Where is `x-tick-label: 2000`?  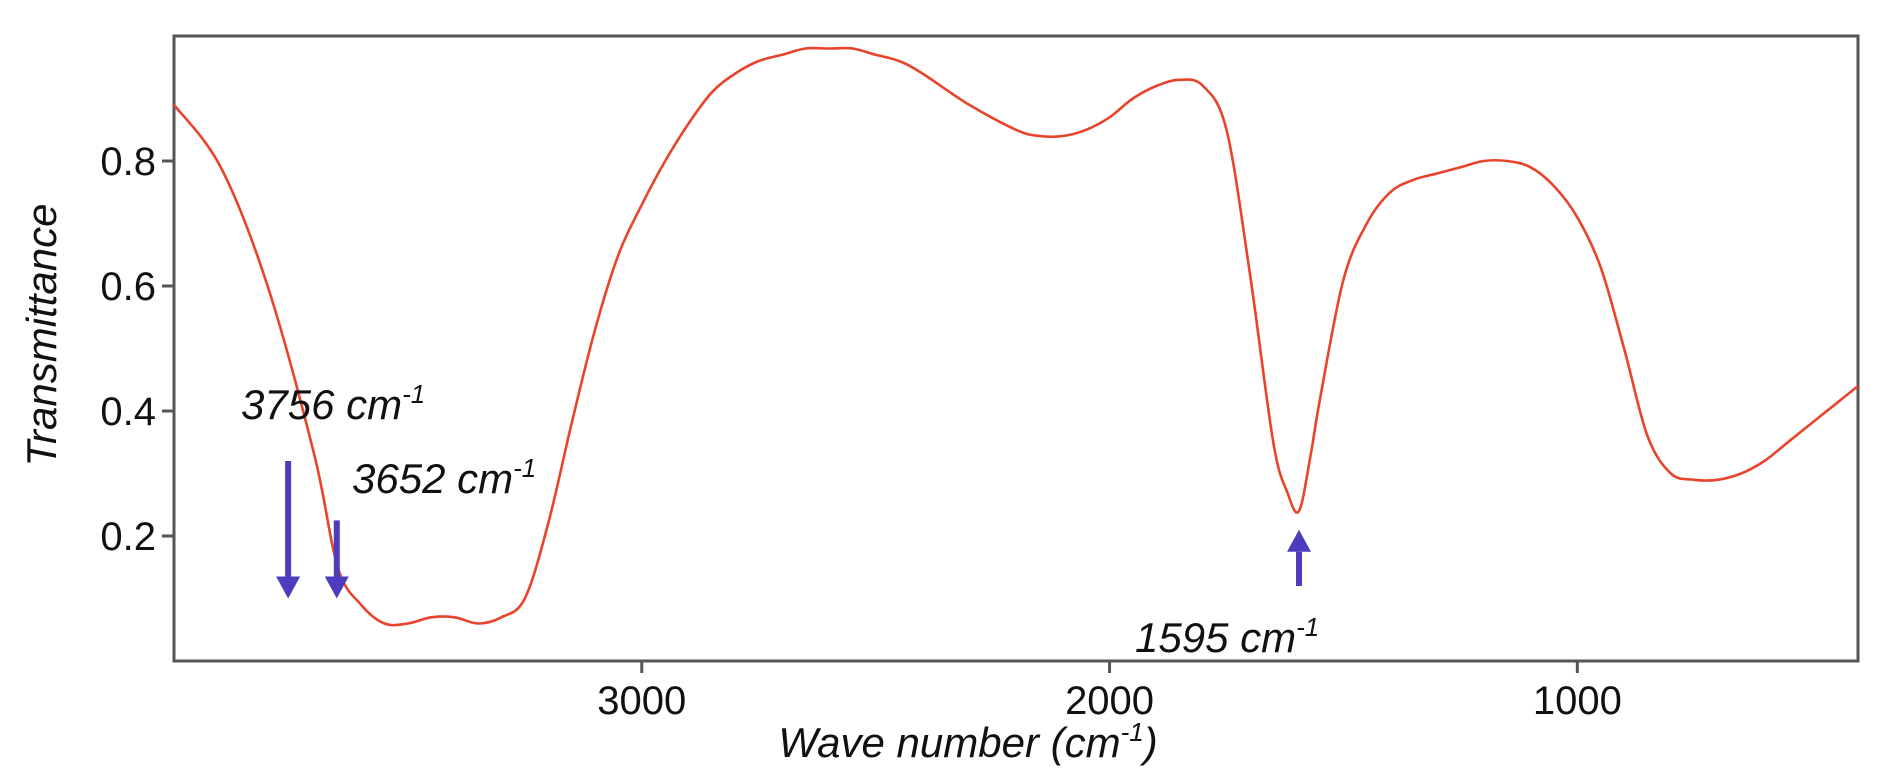 x-tick-label: 2000 is located at coordinates (1109, 701).